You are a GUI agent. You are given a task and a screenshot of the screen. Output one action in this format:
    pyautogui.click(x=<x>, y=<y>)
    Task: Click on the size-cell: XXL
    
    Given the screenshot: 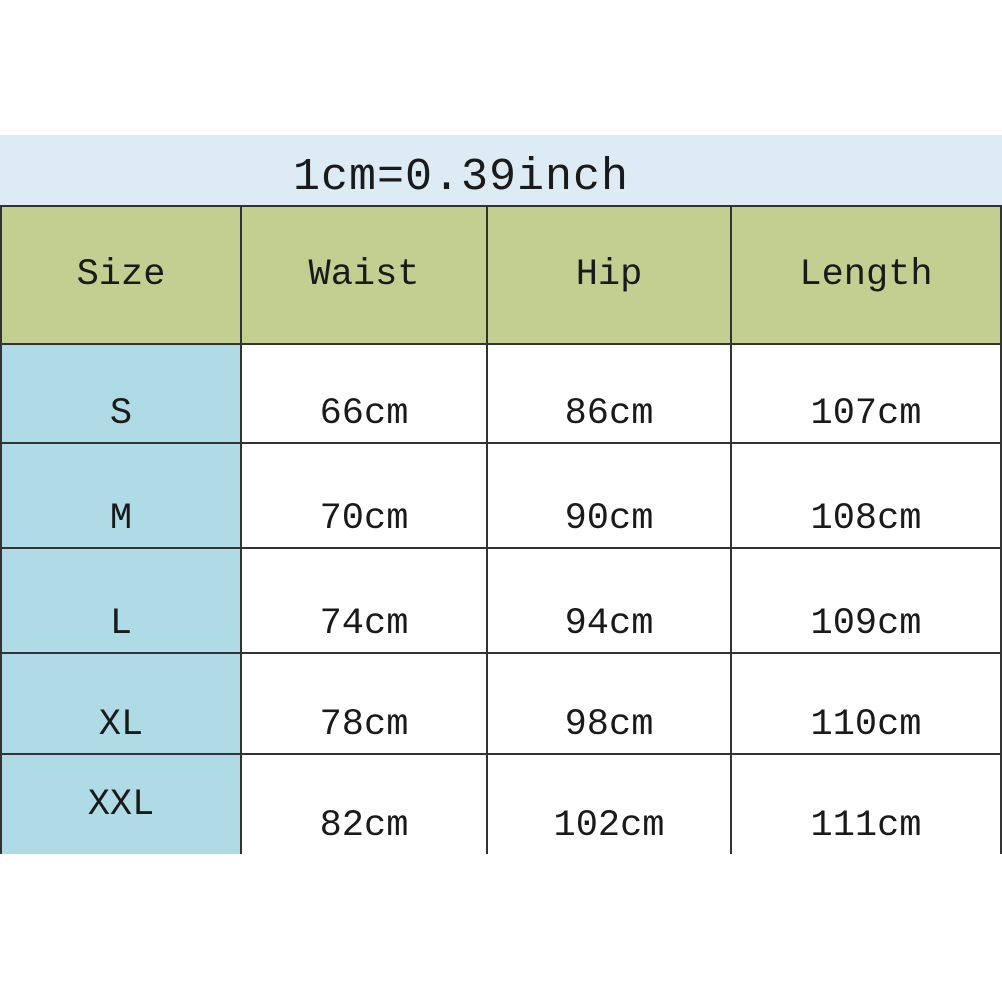 What is the action you would take?
    pyautogui.click(x=121, y=803)
    